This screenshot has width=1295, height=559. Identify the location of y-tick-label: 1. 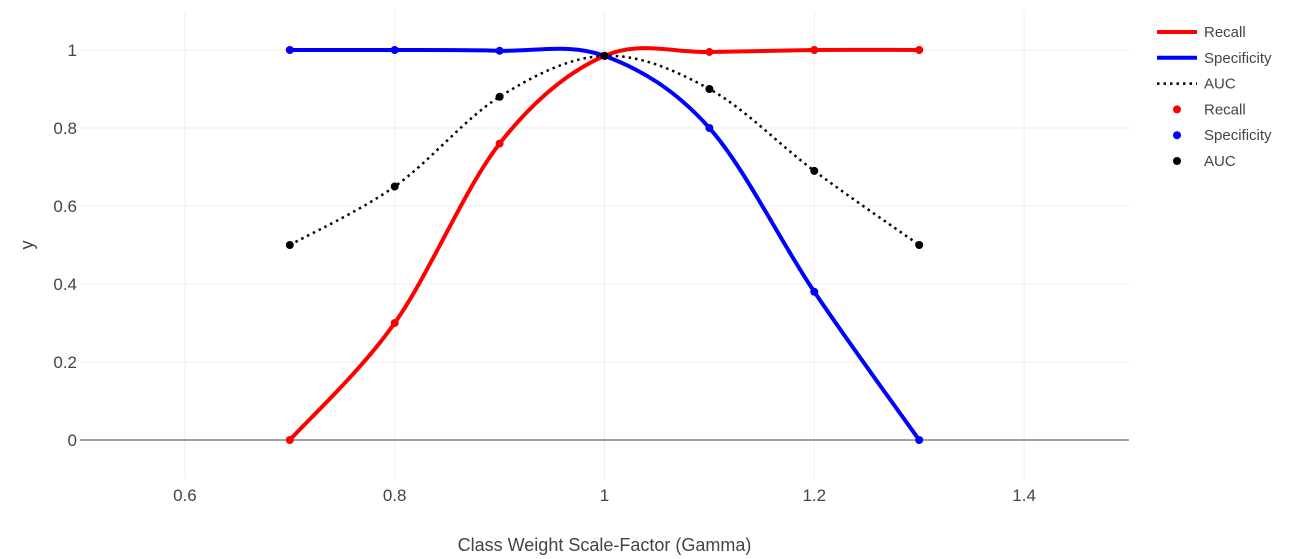
(72, 50).